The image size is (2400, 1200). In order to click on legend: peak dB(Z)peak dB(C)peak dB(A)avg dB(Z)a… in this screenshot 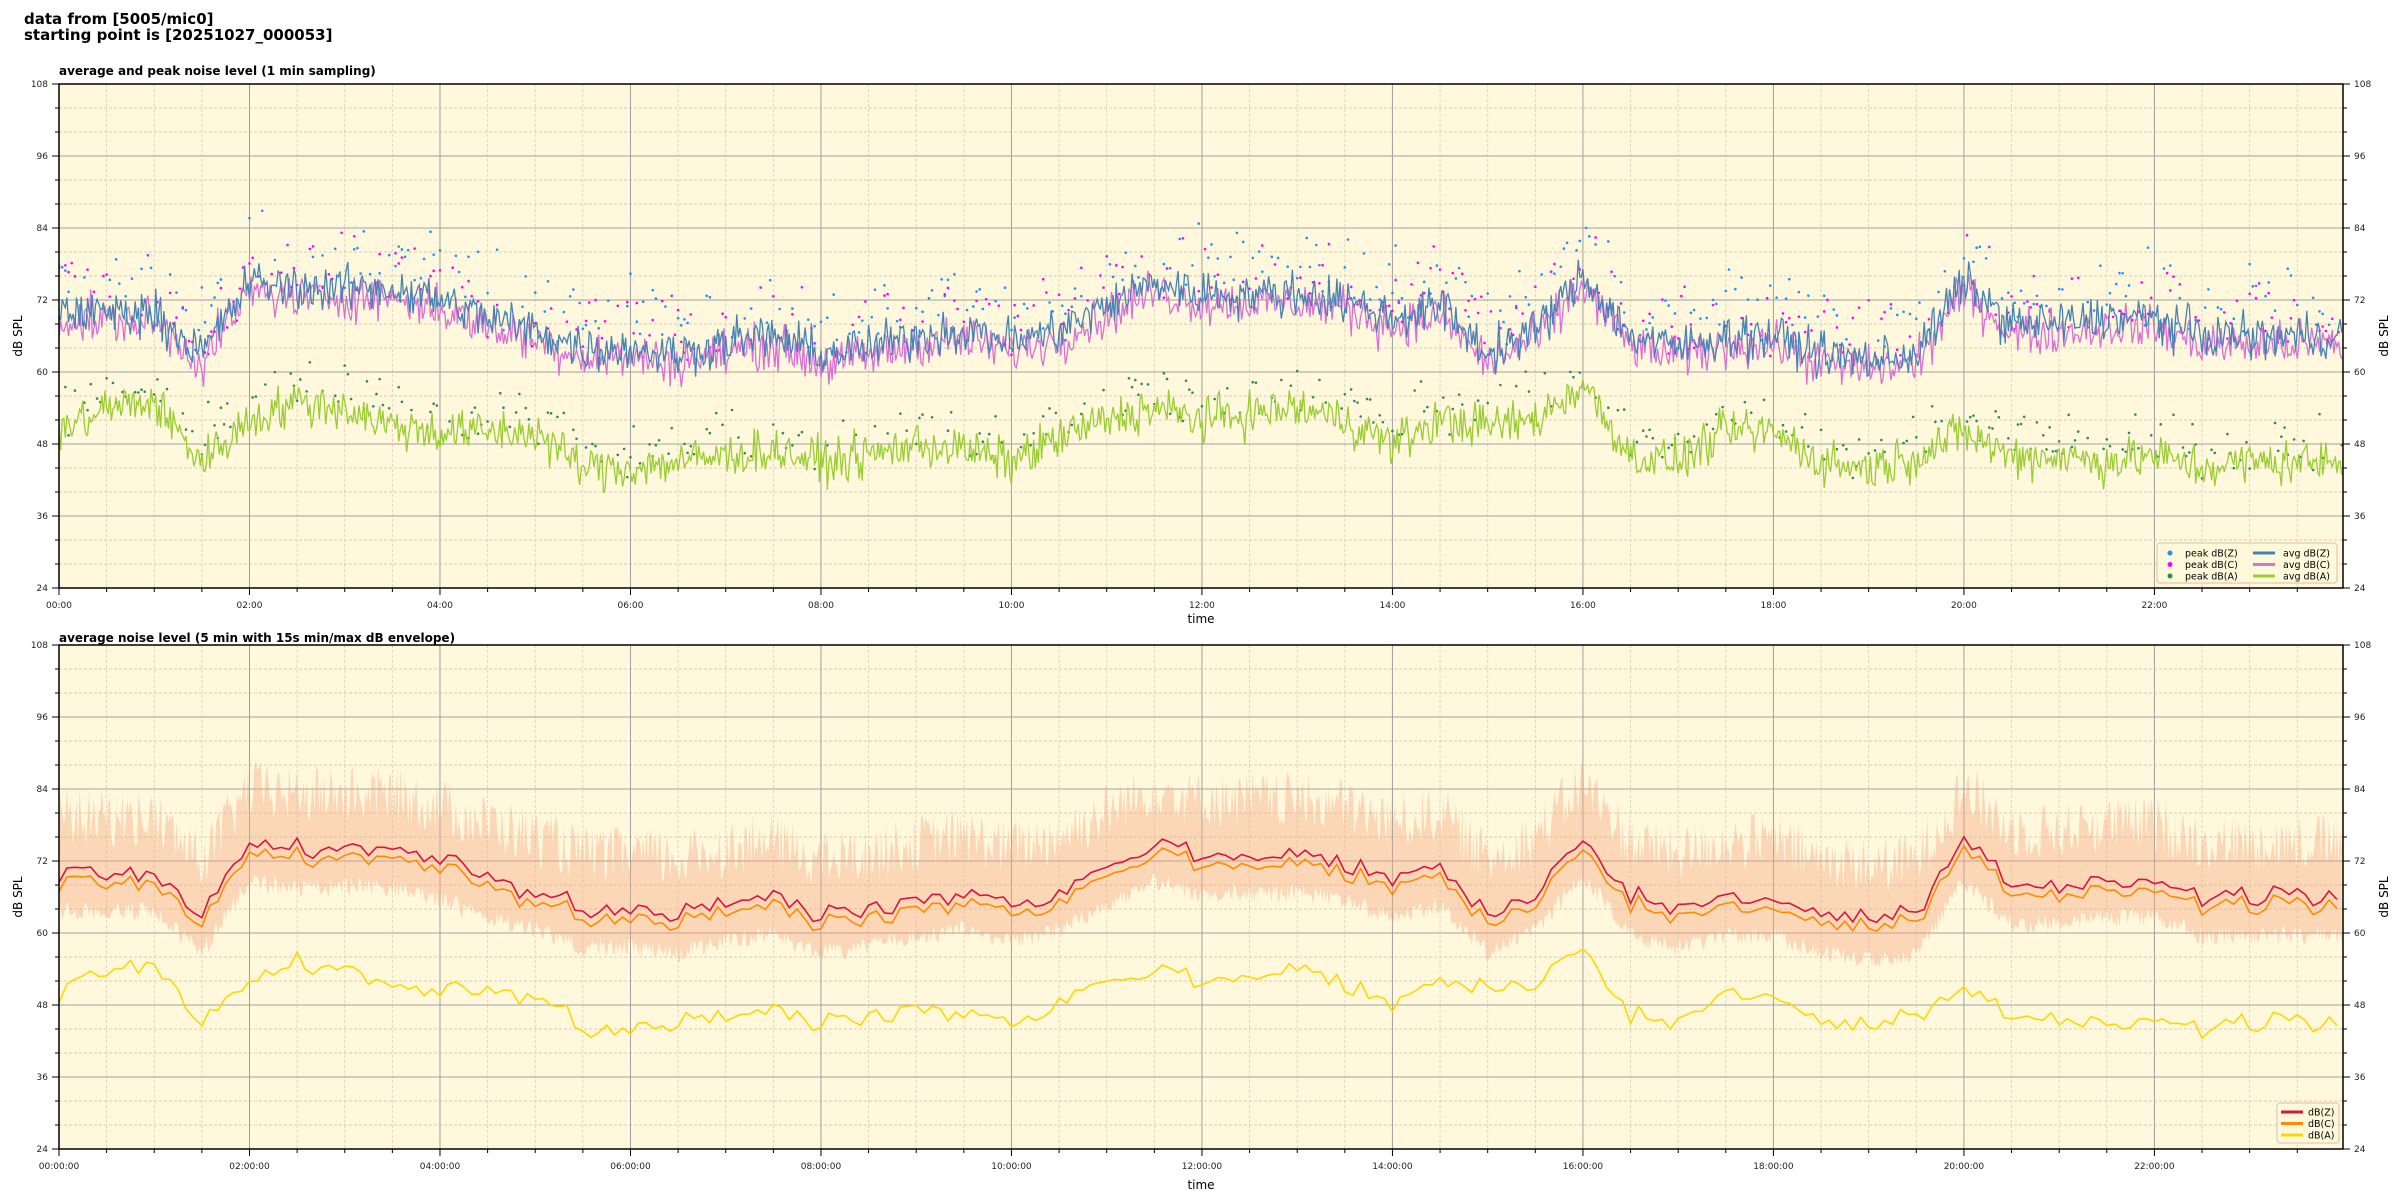, I will do `click(2247, 563)`.